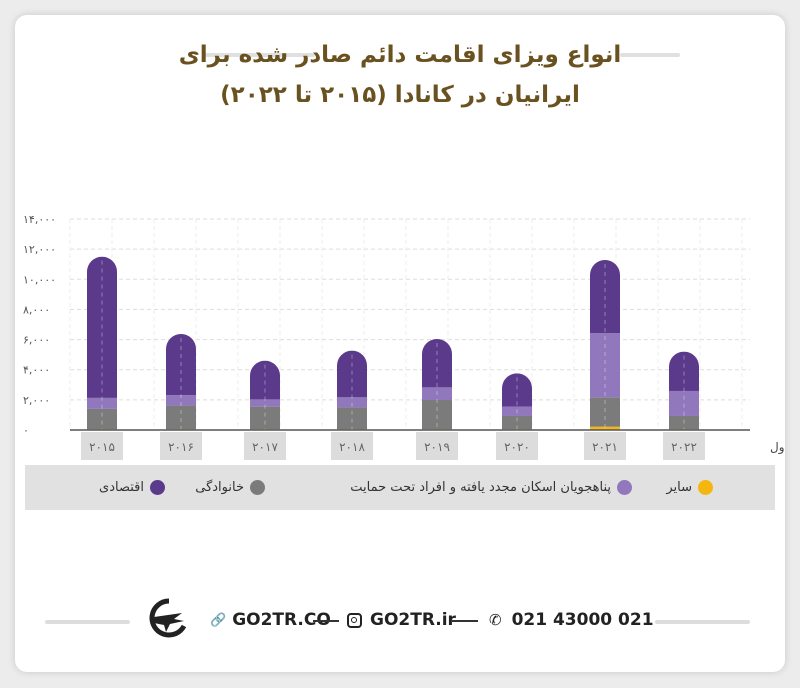 Image resolution: width=800 pixels, height=688 pixels. Describe the element at coordinates (281, 620) in the screenshot. I see `website-text: GO2TR.CO` at that location.